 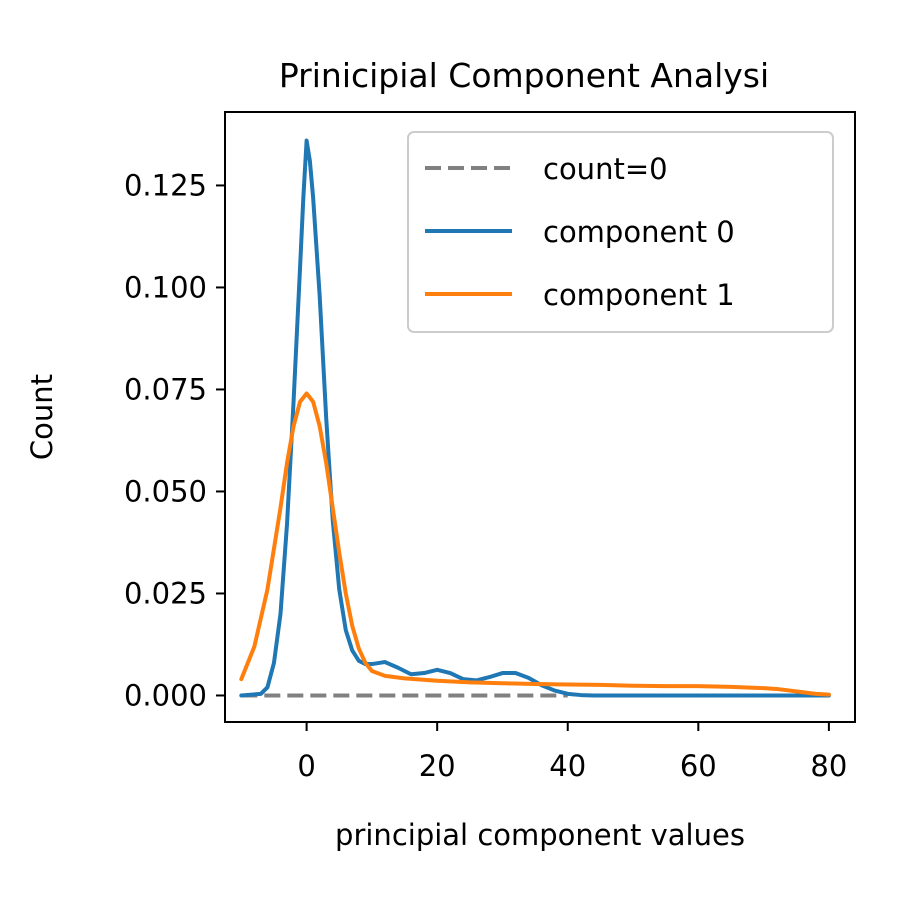 What do you see at coordinates (42, 417) in the screenshot?
I see `y-axis-label: Count` at bounding box center [42, 417].